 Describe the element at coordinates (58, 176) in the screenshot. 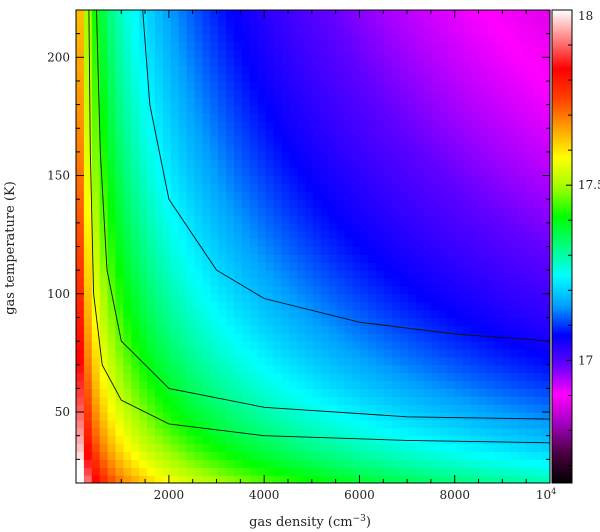

I see `y-tick-label: 150` at that location.